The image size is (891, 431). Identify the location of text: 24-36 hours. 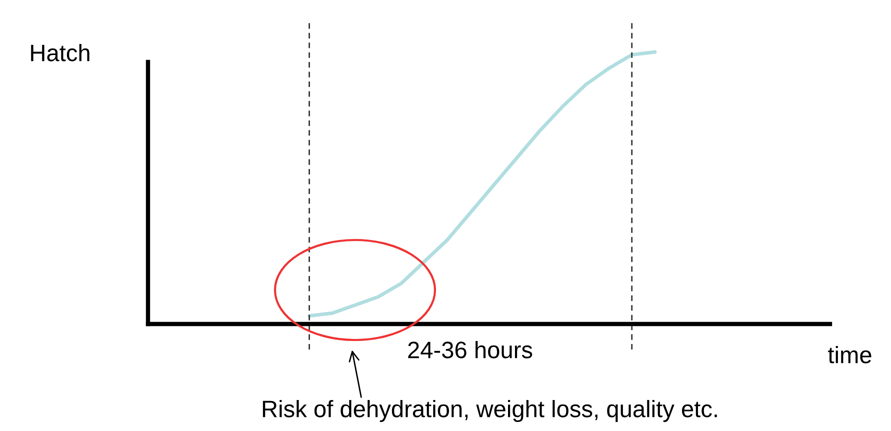
(470, 349).